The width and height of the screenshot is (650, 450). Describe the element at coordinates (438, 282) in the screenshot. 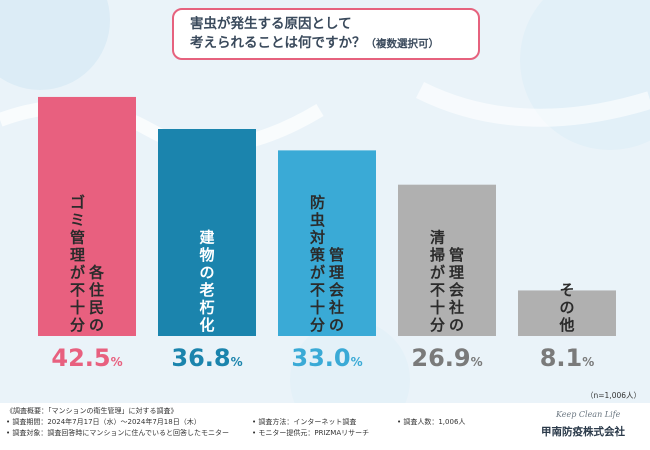

I see `category-label-3-1: 清掃が不十分` at that location.